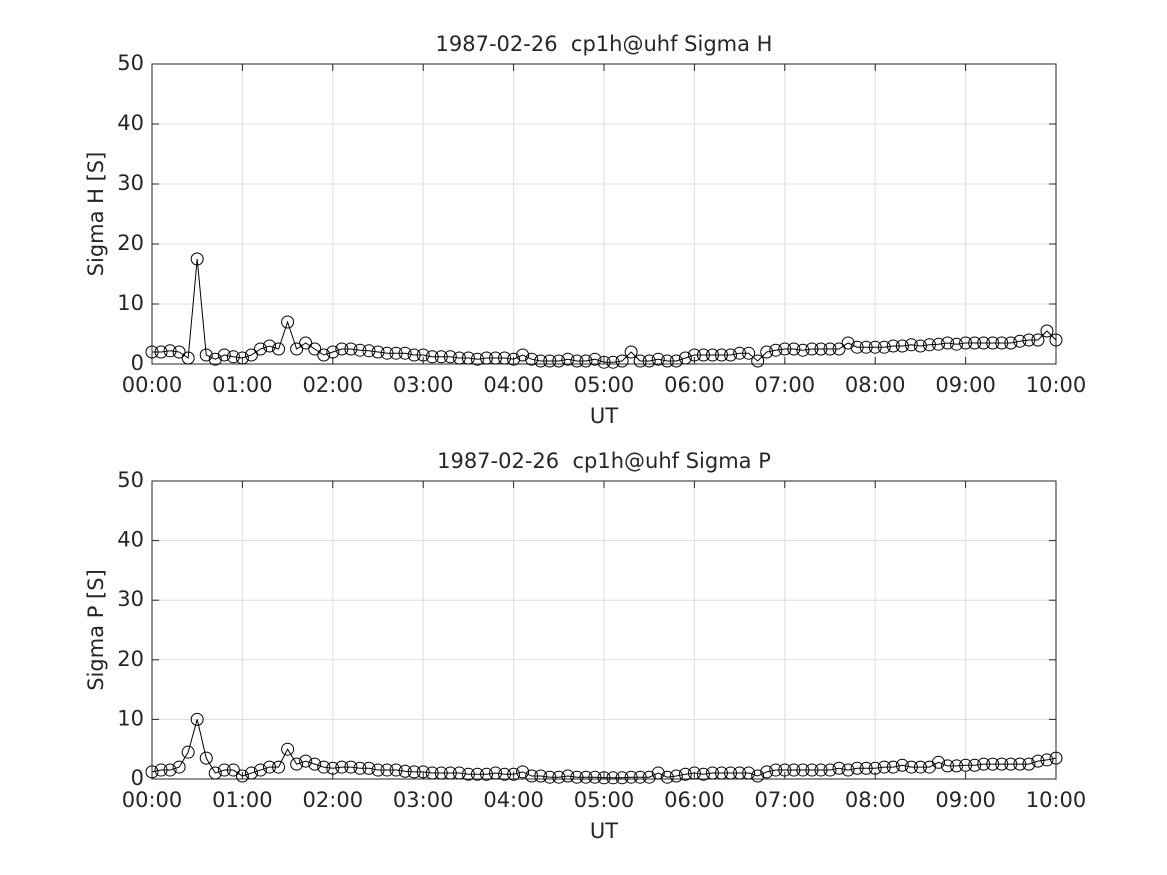 Image resolution: width=1167 pixels, height=875 pixels. Describe the element at coordinates (785, 800) in the screenshot. I see `x-tick-label: 07:00` at that location.